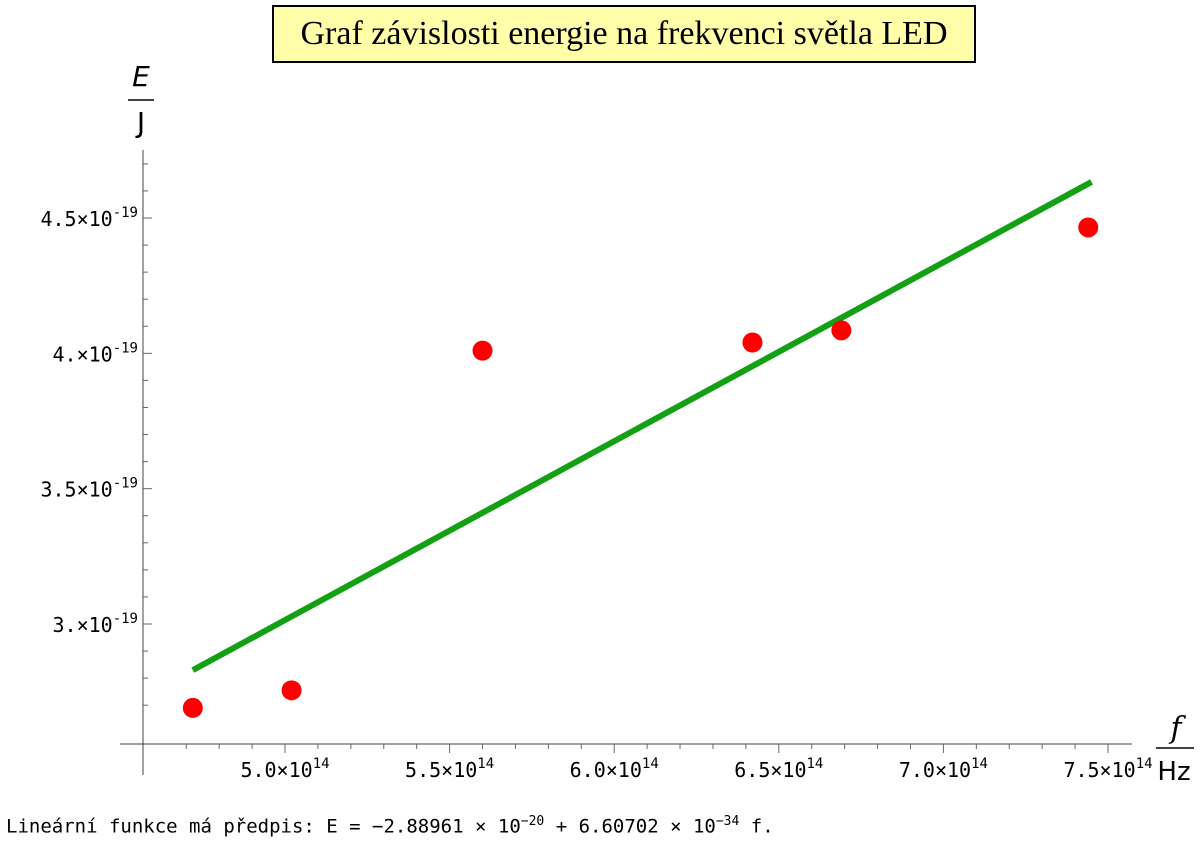 The height and width of the screenshot is (850, 1200). What do you see at coordinates (449, 769) in the screenshot?
I see `x-tick-label: 5.5×1014` at bounding box center [449, 769].